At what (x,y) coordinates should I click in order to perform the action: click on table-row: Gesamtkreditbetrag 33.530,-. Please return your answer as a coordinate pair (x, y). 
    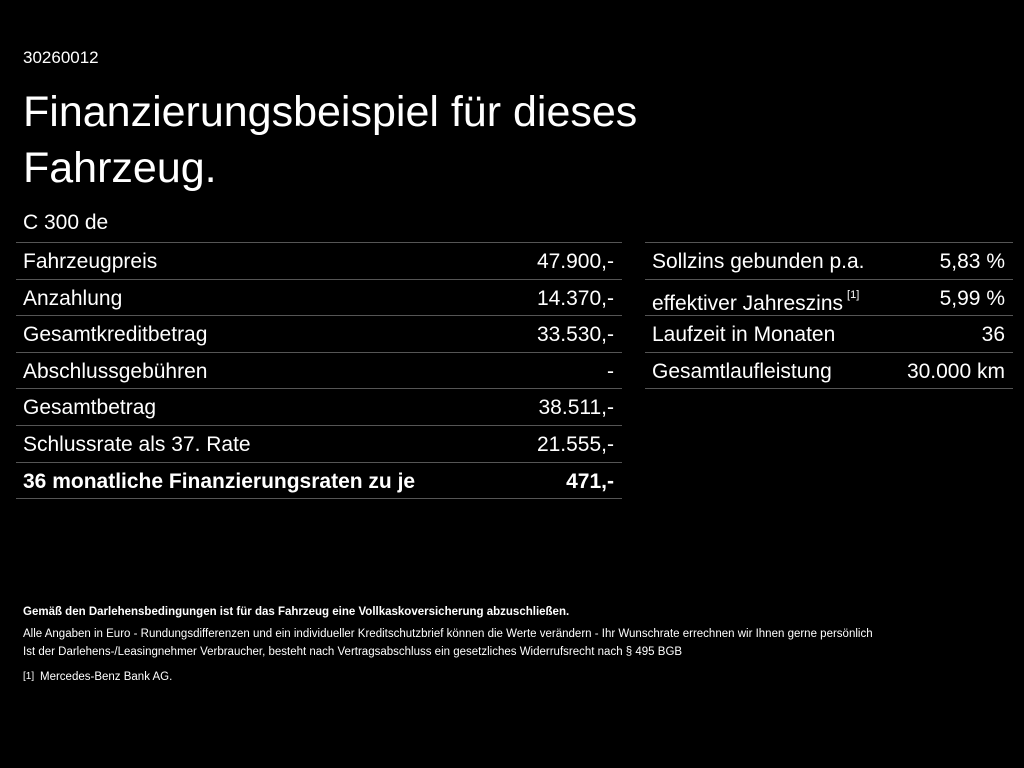
    Looking at the image, I should click on (319, 333).